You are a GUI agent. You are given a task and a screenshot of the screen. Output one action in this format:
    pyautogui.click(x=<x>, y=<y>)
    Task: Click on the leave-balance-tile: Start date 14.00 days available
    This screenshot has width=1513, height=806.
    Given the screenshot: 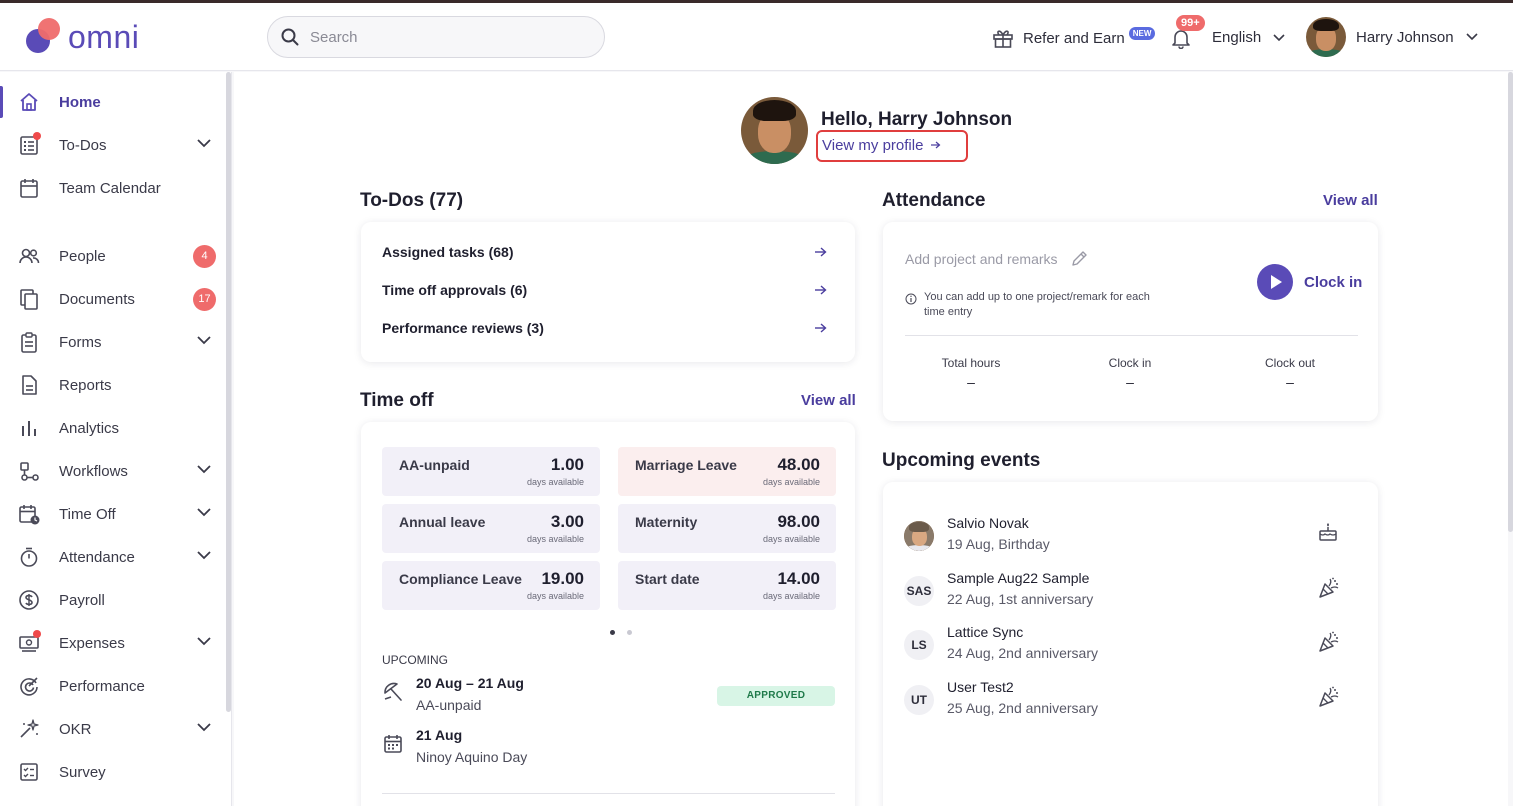 What is the action you would take?
    pyautogui.click(x=727, y=585)
    